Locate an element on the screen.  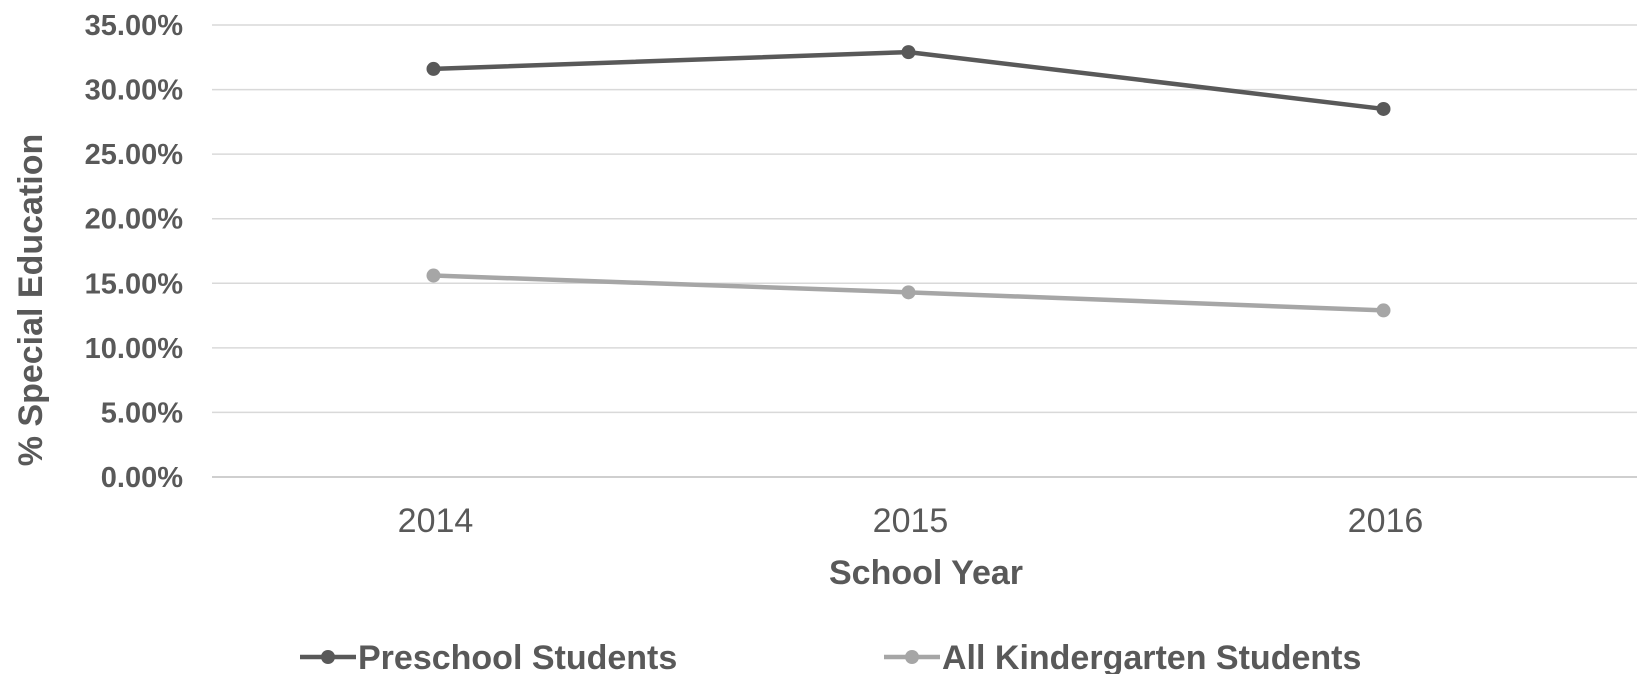
y-tick-label: 10.00% is located at coordinates (134, 349).